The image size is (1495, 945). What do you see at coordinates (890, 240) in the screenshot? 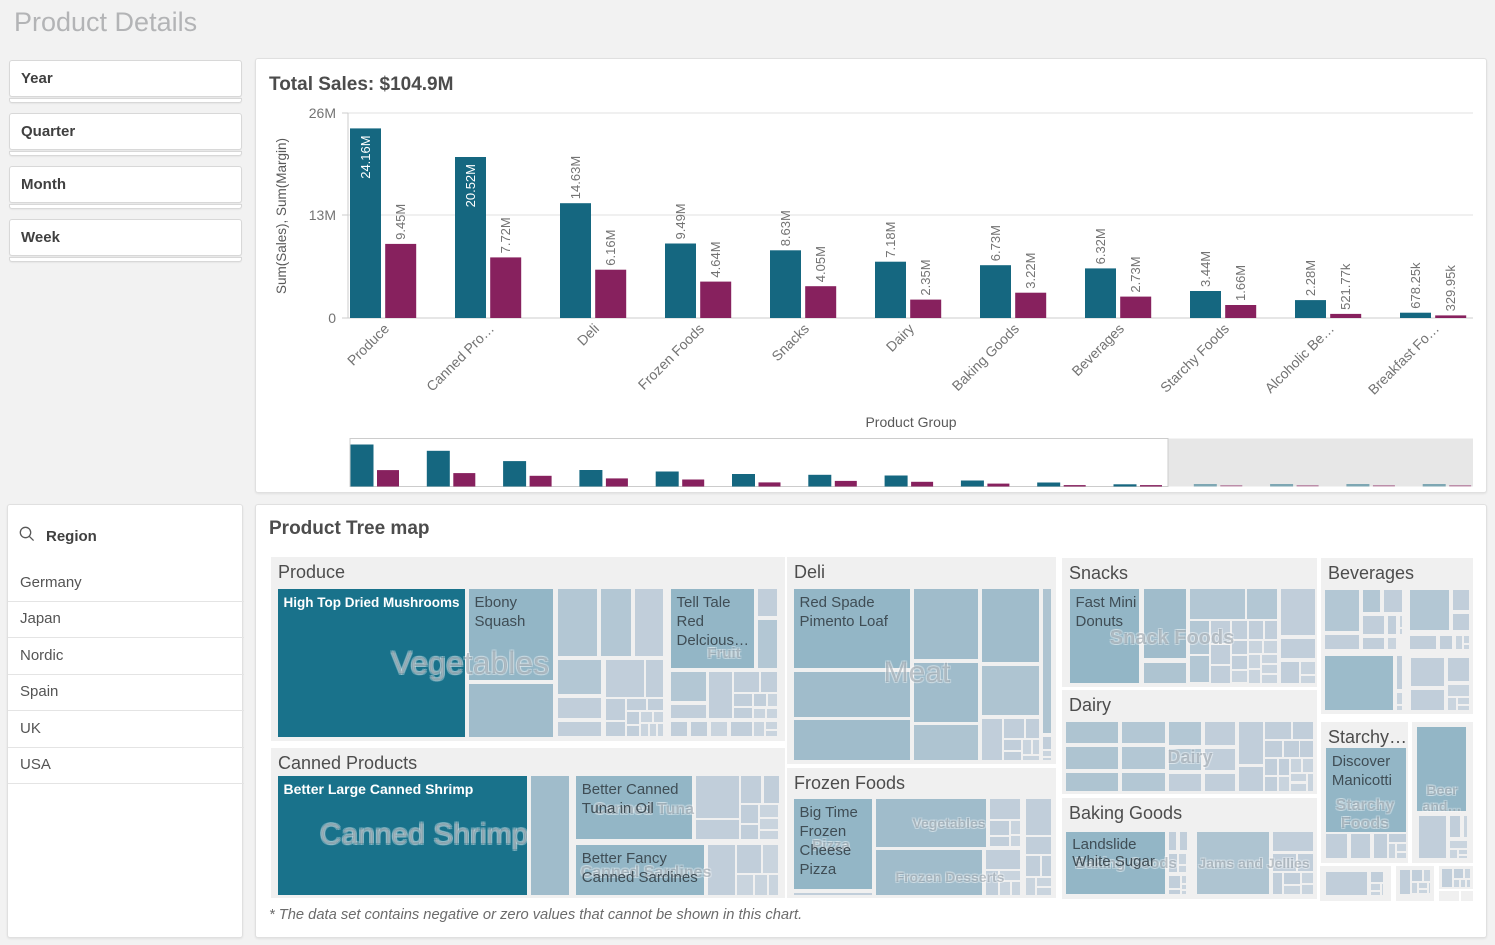
I see `svg-text: 7.18M` at bounding box center [890, 240].